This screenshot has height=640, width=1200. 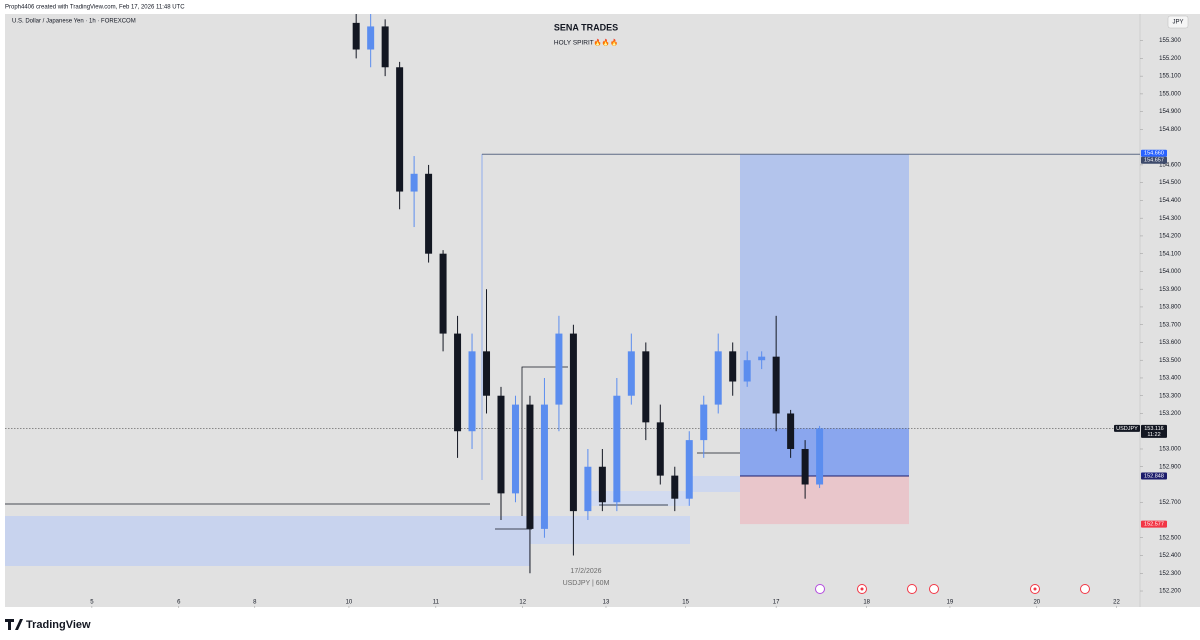 I want to click on brand: TradingView, so click(x=48, y=625).